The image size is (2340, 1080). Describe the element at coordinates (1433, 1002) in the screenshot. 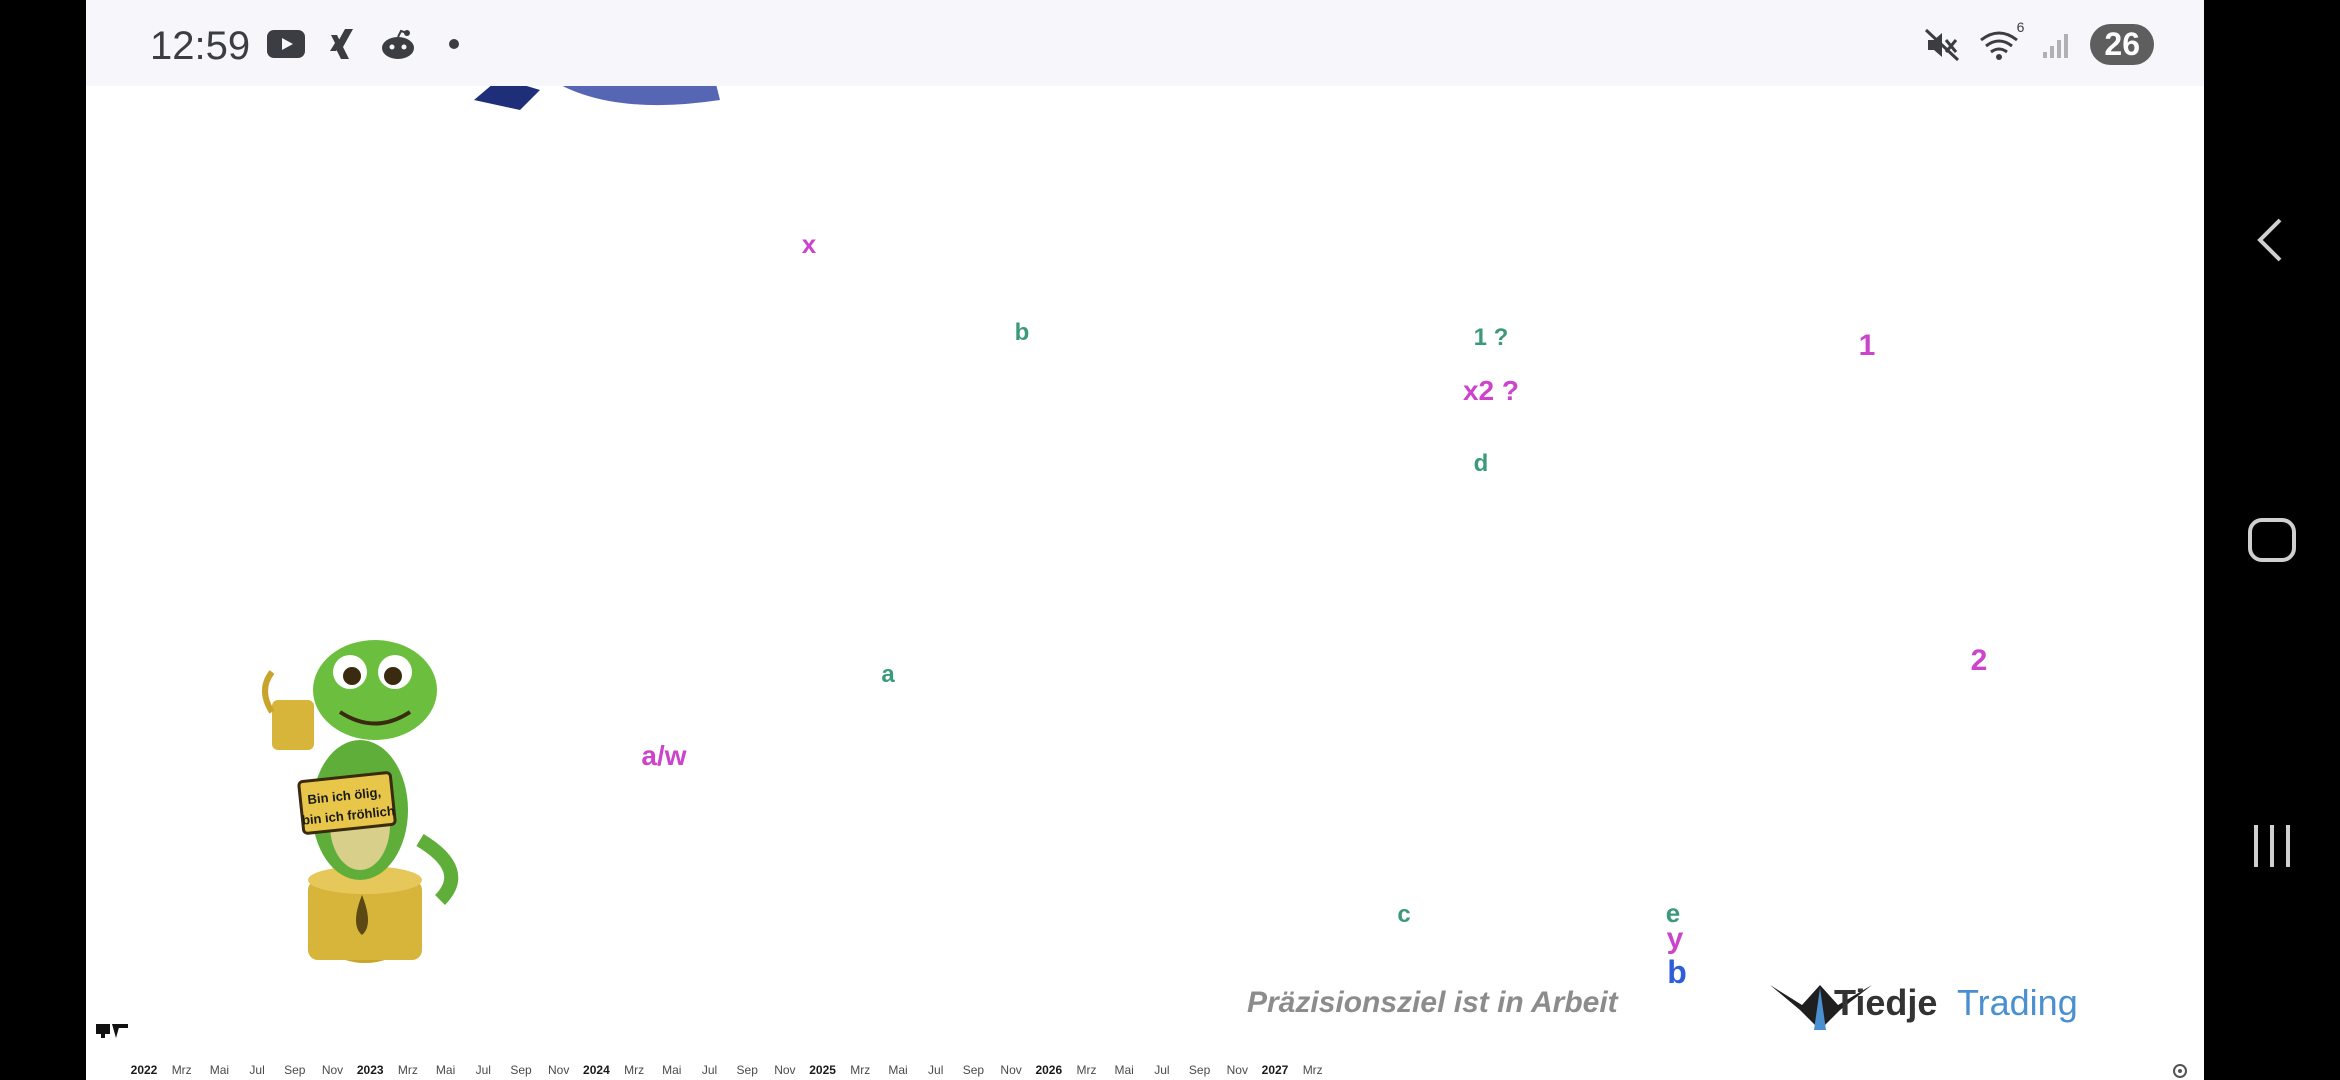

I see `caption-text: Präzisionsziel ist in Arbeit` at that location.